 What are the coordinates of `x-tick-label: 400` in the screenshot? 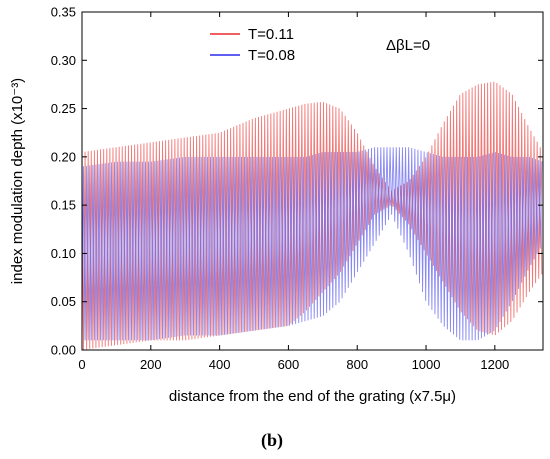 It's located at (220, 364).